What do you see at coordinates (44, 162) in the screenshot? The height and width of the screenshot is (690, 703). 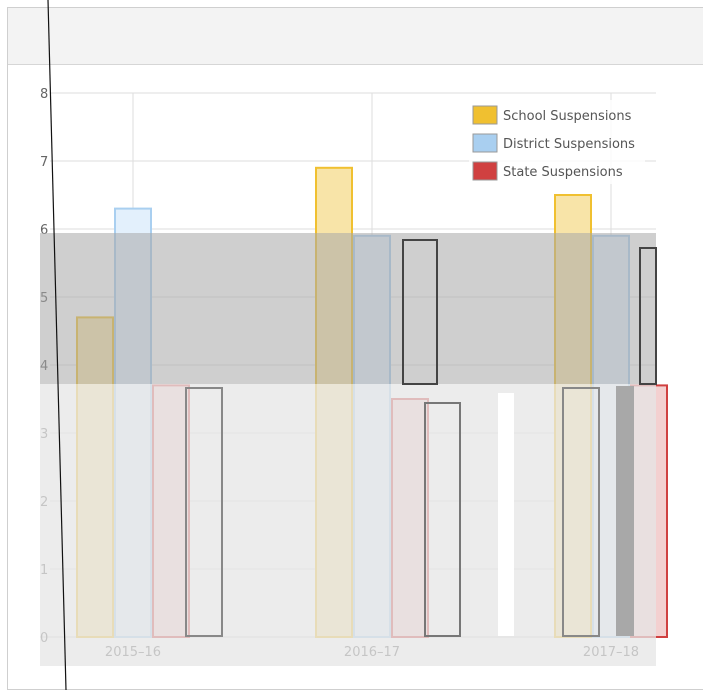 I see `y-tick-label: 7` at bounding box center [44, 162].